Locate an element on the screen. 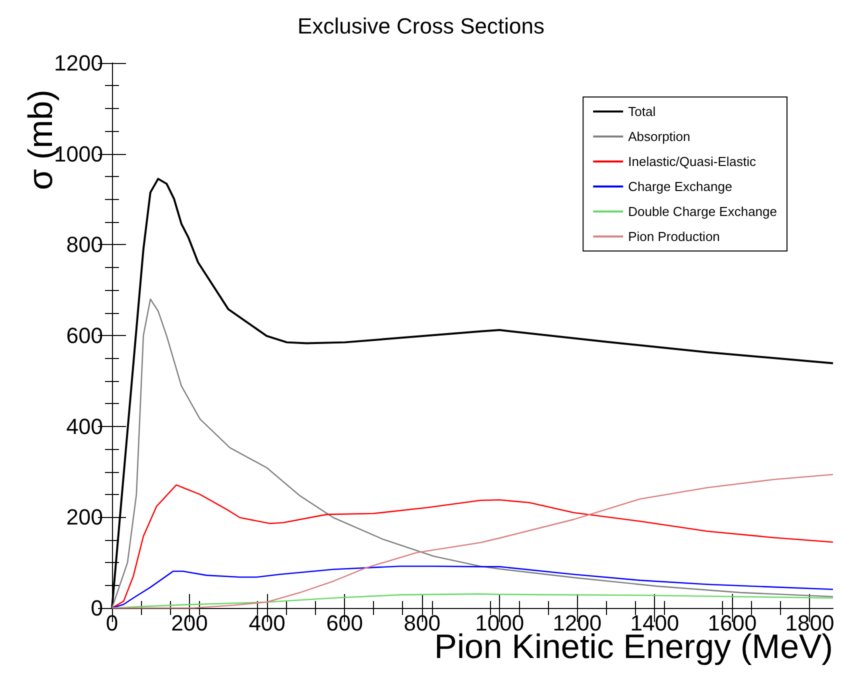  x-tick-label: 1400 is located at coordinates (655, 623).